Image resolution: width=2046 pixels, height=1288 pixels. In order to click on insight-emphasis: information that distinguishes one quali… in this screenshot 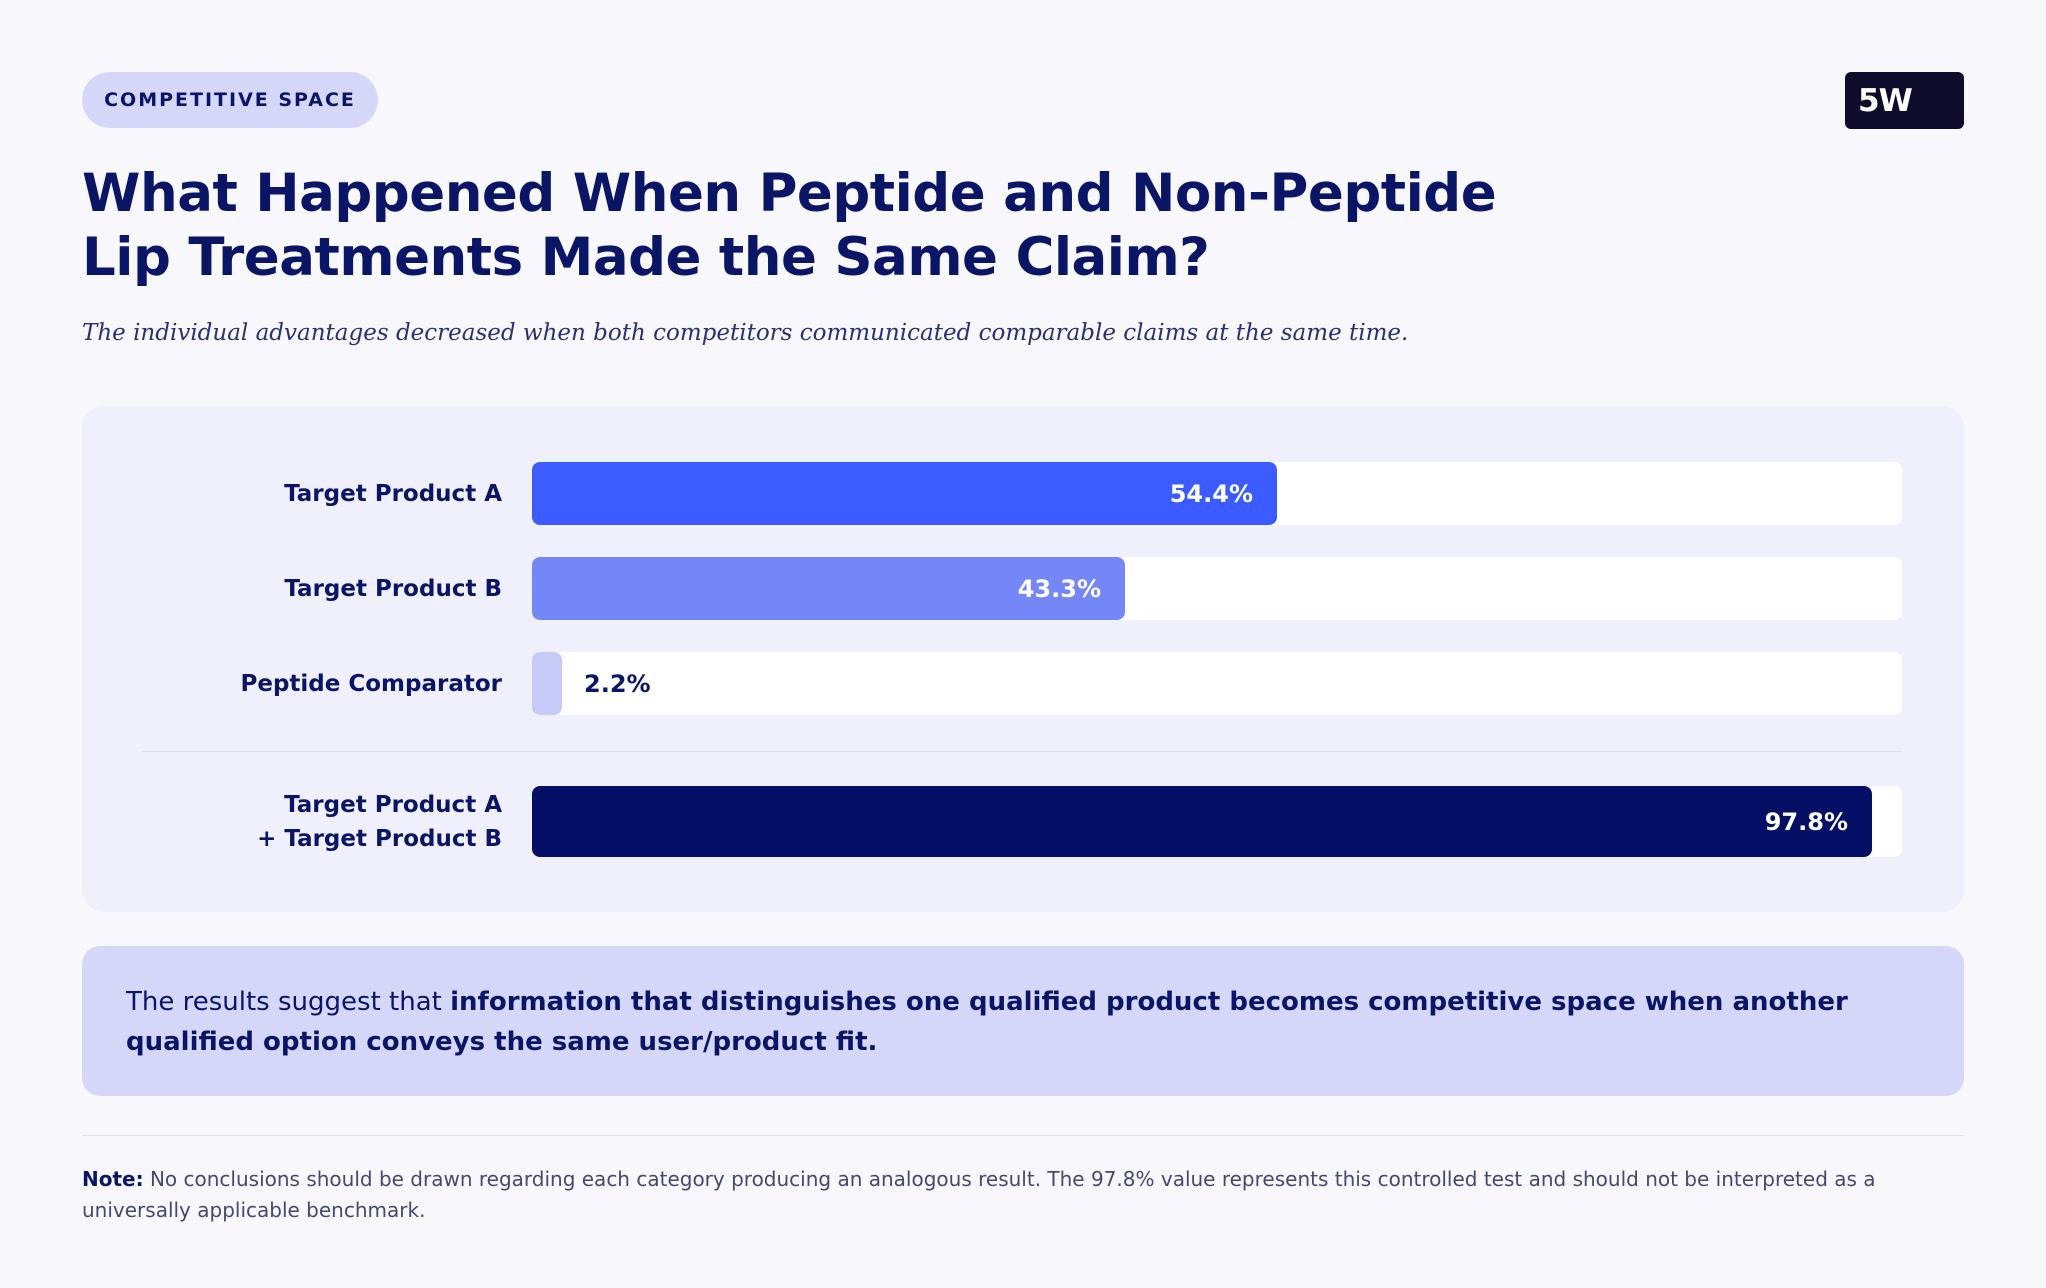, I will do `click(987, 1022)`.